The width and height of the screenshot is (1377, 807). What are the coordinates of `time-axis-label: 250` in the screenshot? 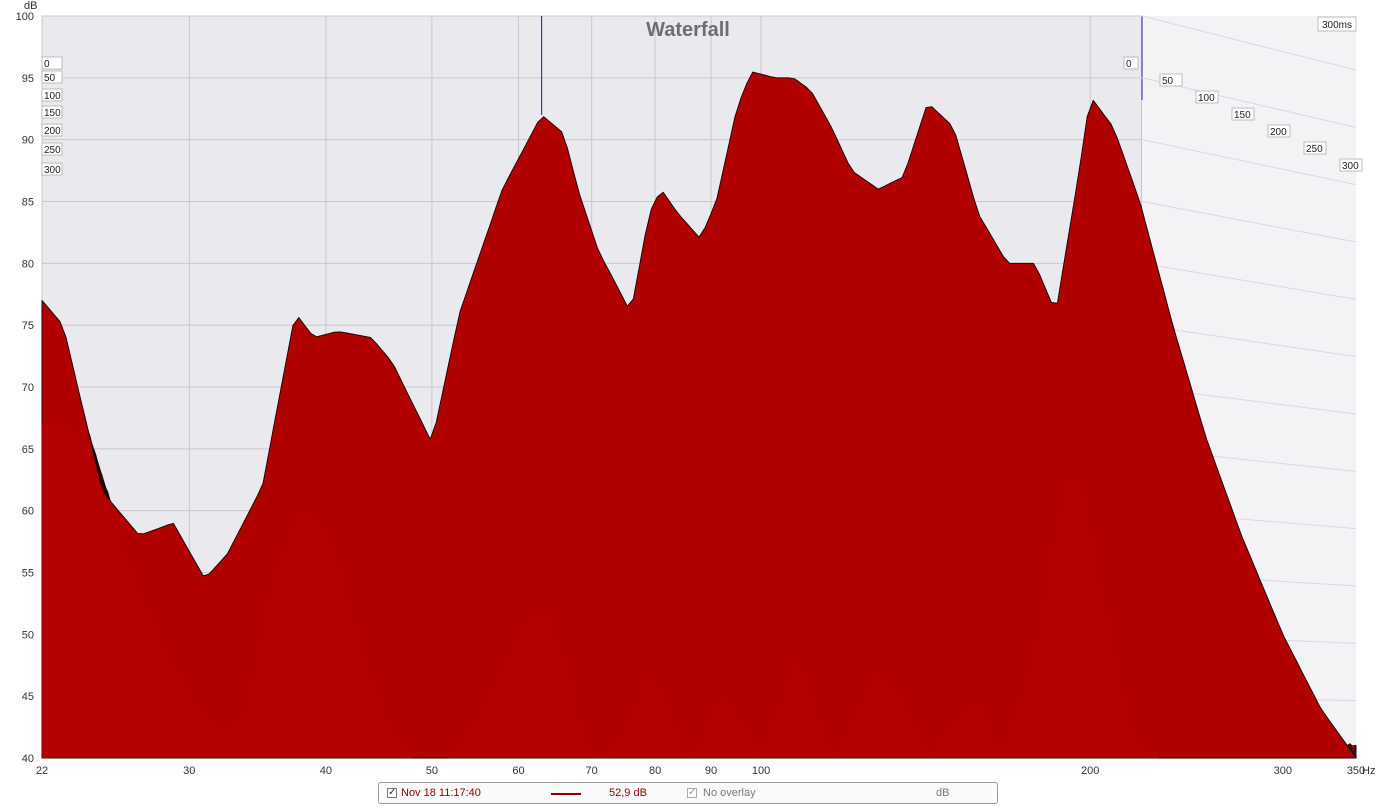 It's located at (1314, 149).